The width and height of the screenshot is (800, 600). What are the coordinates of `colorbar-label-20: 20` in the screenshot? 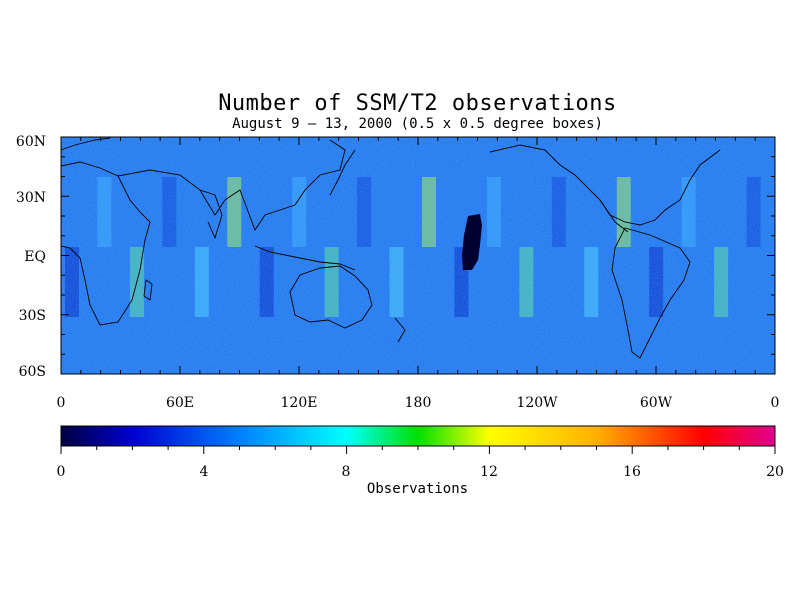 It's located at (775, 472).